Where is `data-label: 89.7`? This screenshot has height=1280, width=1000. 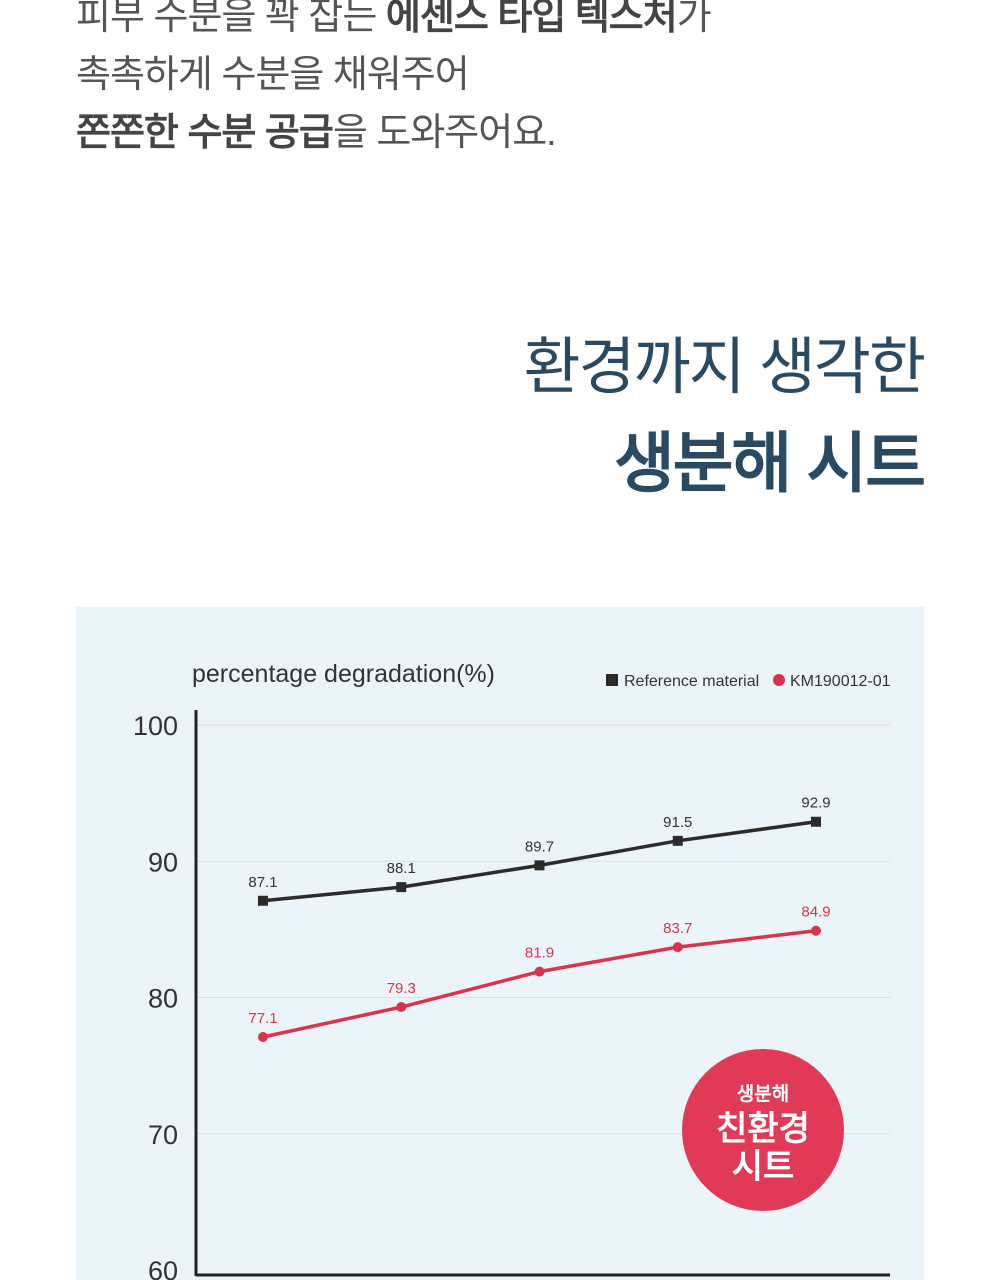
data-label: 89.7 is located at coordinates (539, 846).